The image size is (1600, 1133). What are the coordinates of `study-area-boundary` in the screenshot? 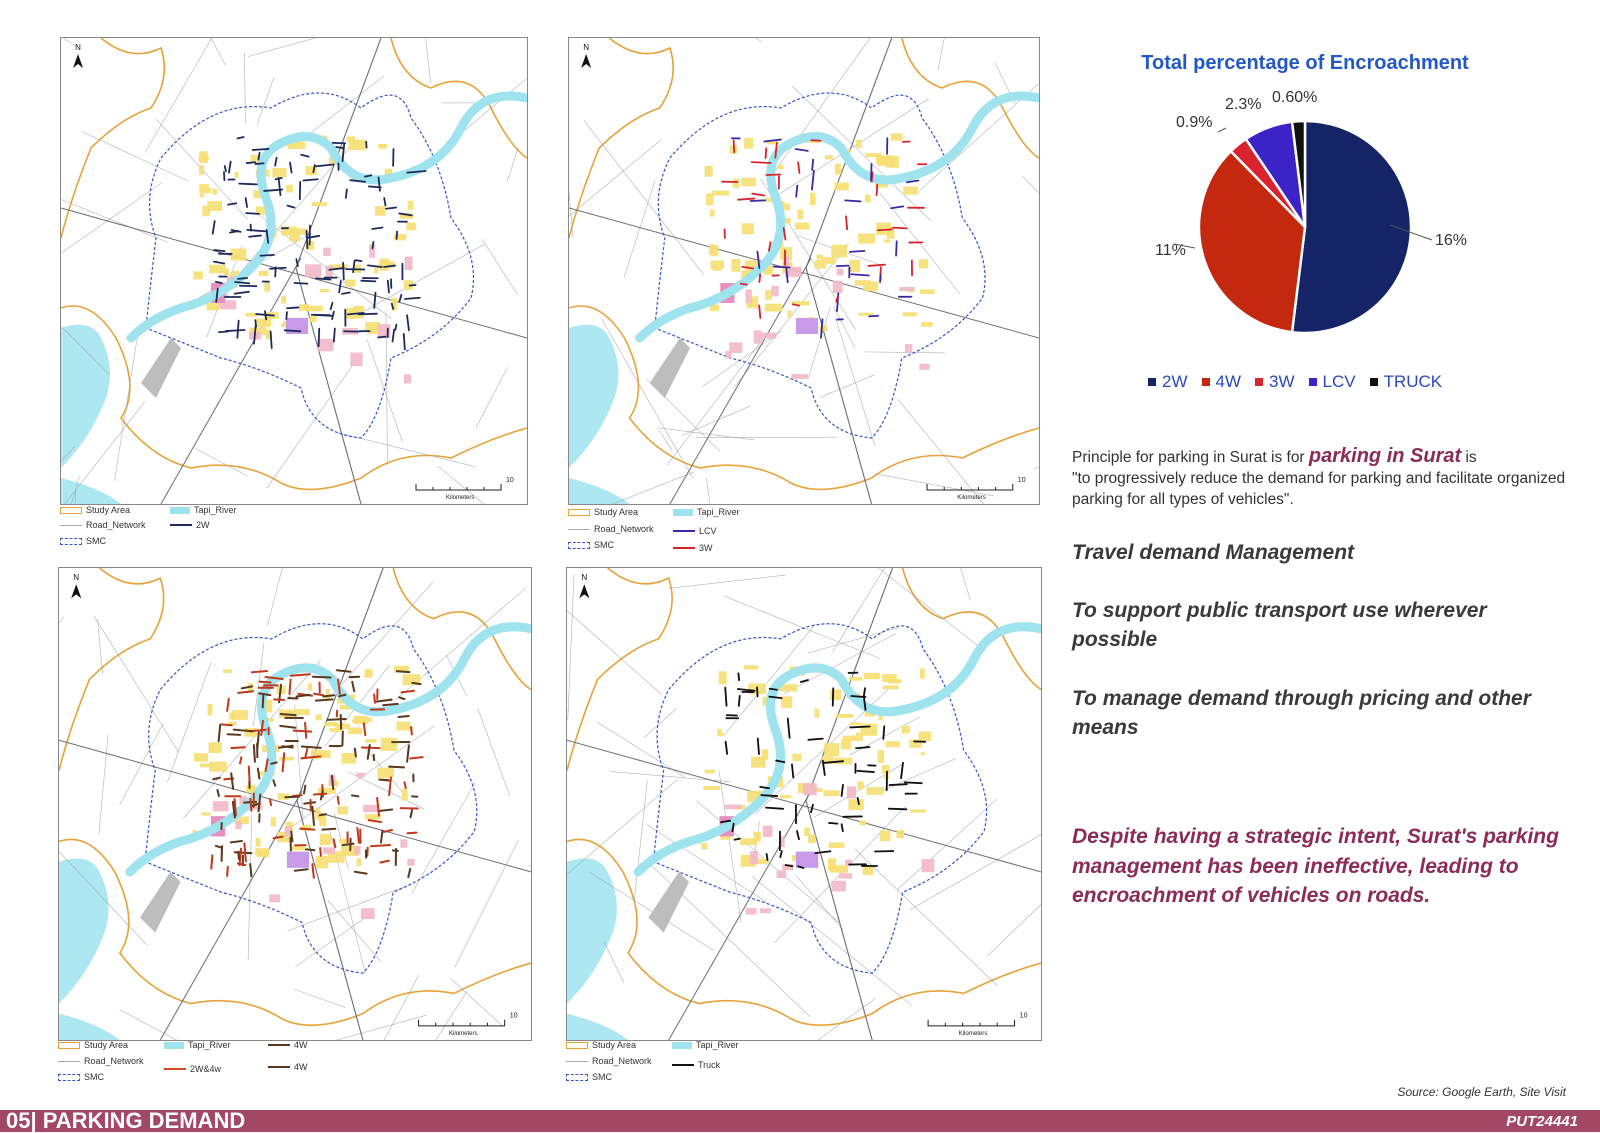 It's located at (804, 263).